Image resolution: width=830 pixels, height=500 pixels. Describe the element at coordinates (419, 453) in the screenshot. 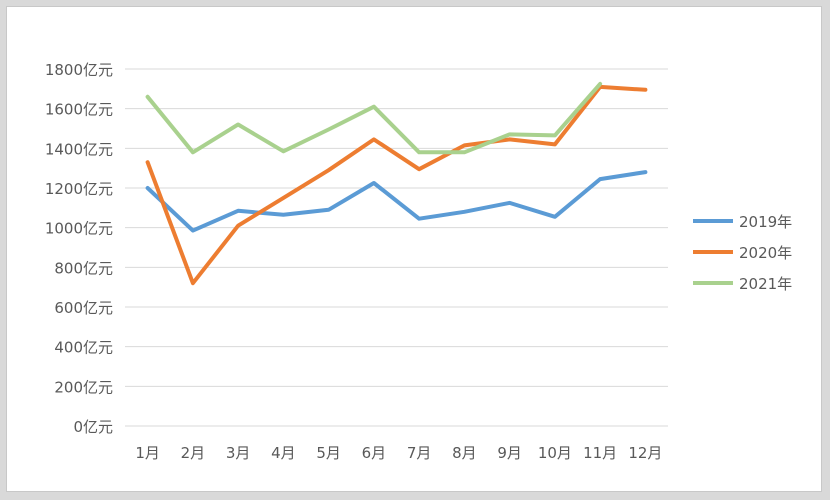

I see `x-tick-label: 7月` at that location.